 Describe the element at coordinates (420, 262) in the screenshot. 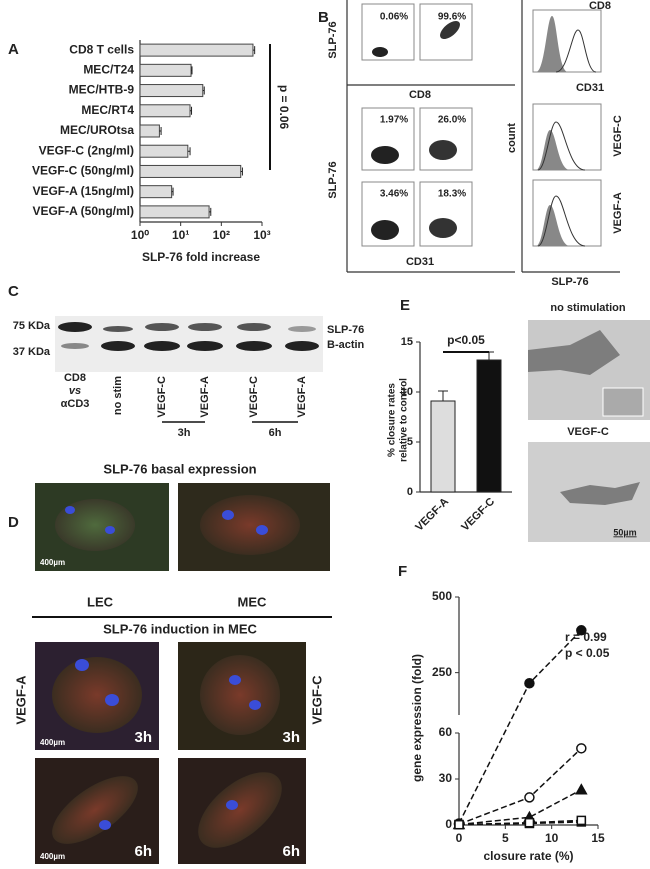

I see `axis-label: CD31` at that location.